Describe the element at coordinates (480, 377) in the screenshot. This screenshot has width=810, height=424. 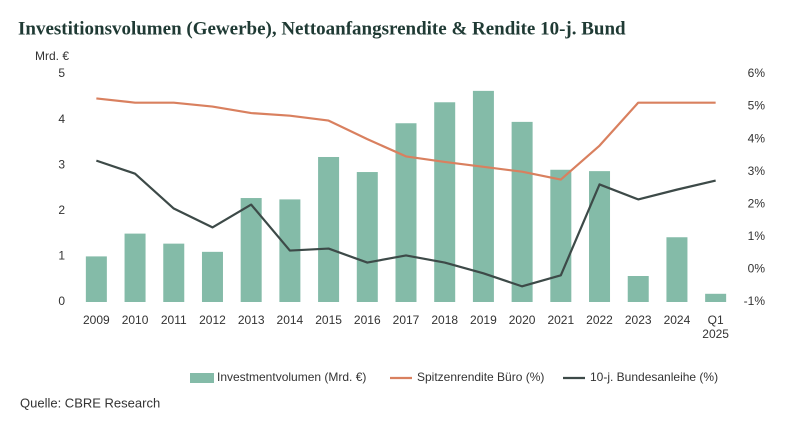
I see `legend-label: Spitzenrendite Büro (%)` at that location.